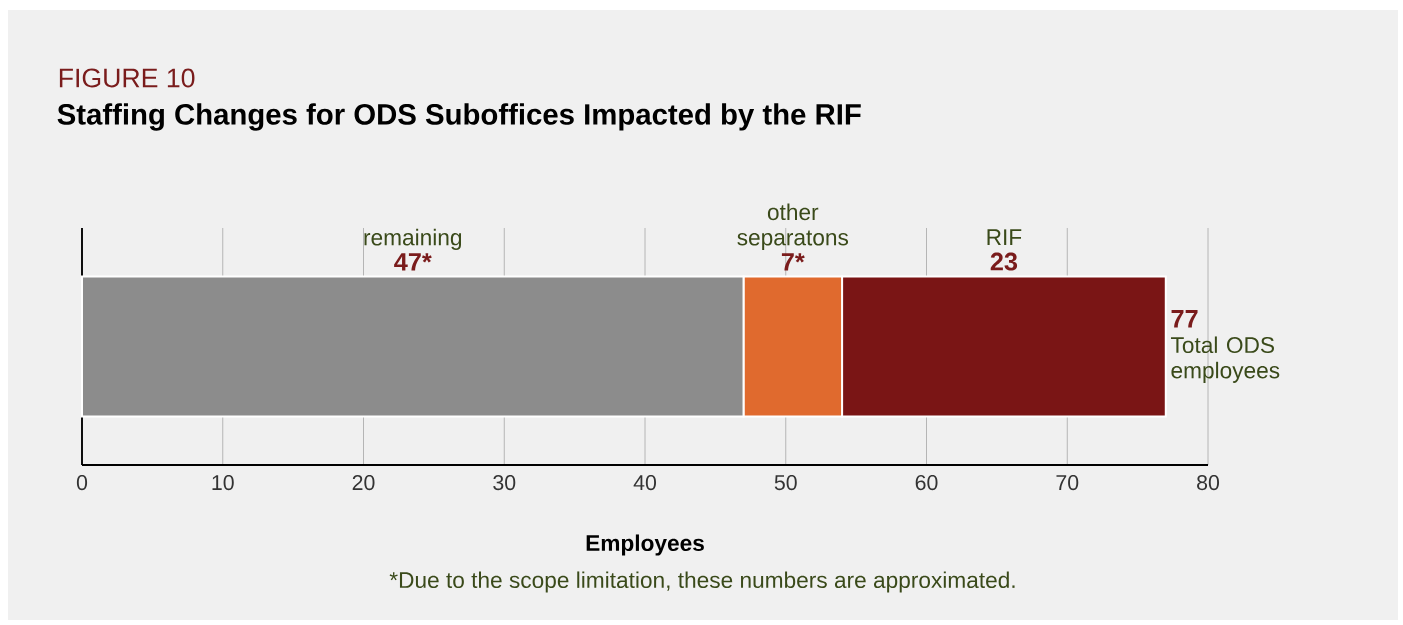 The height and width of the screenshot is (625, 1403). I want to click on annotation: Total ODS employees, so click(1225, 359).